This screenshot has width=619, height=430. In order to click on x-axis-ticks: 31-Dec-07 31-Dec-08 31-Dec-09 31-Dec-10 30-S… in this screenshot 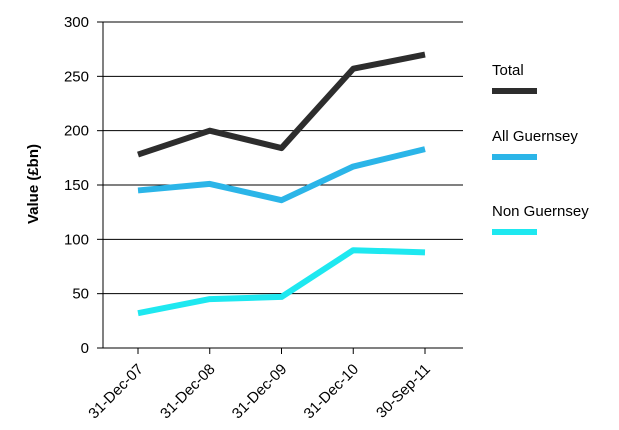, I will do `click(259, 385)`.